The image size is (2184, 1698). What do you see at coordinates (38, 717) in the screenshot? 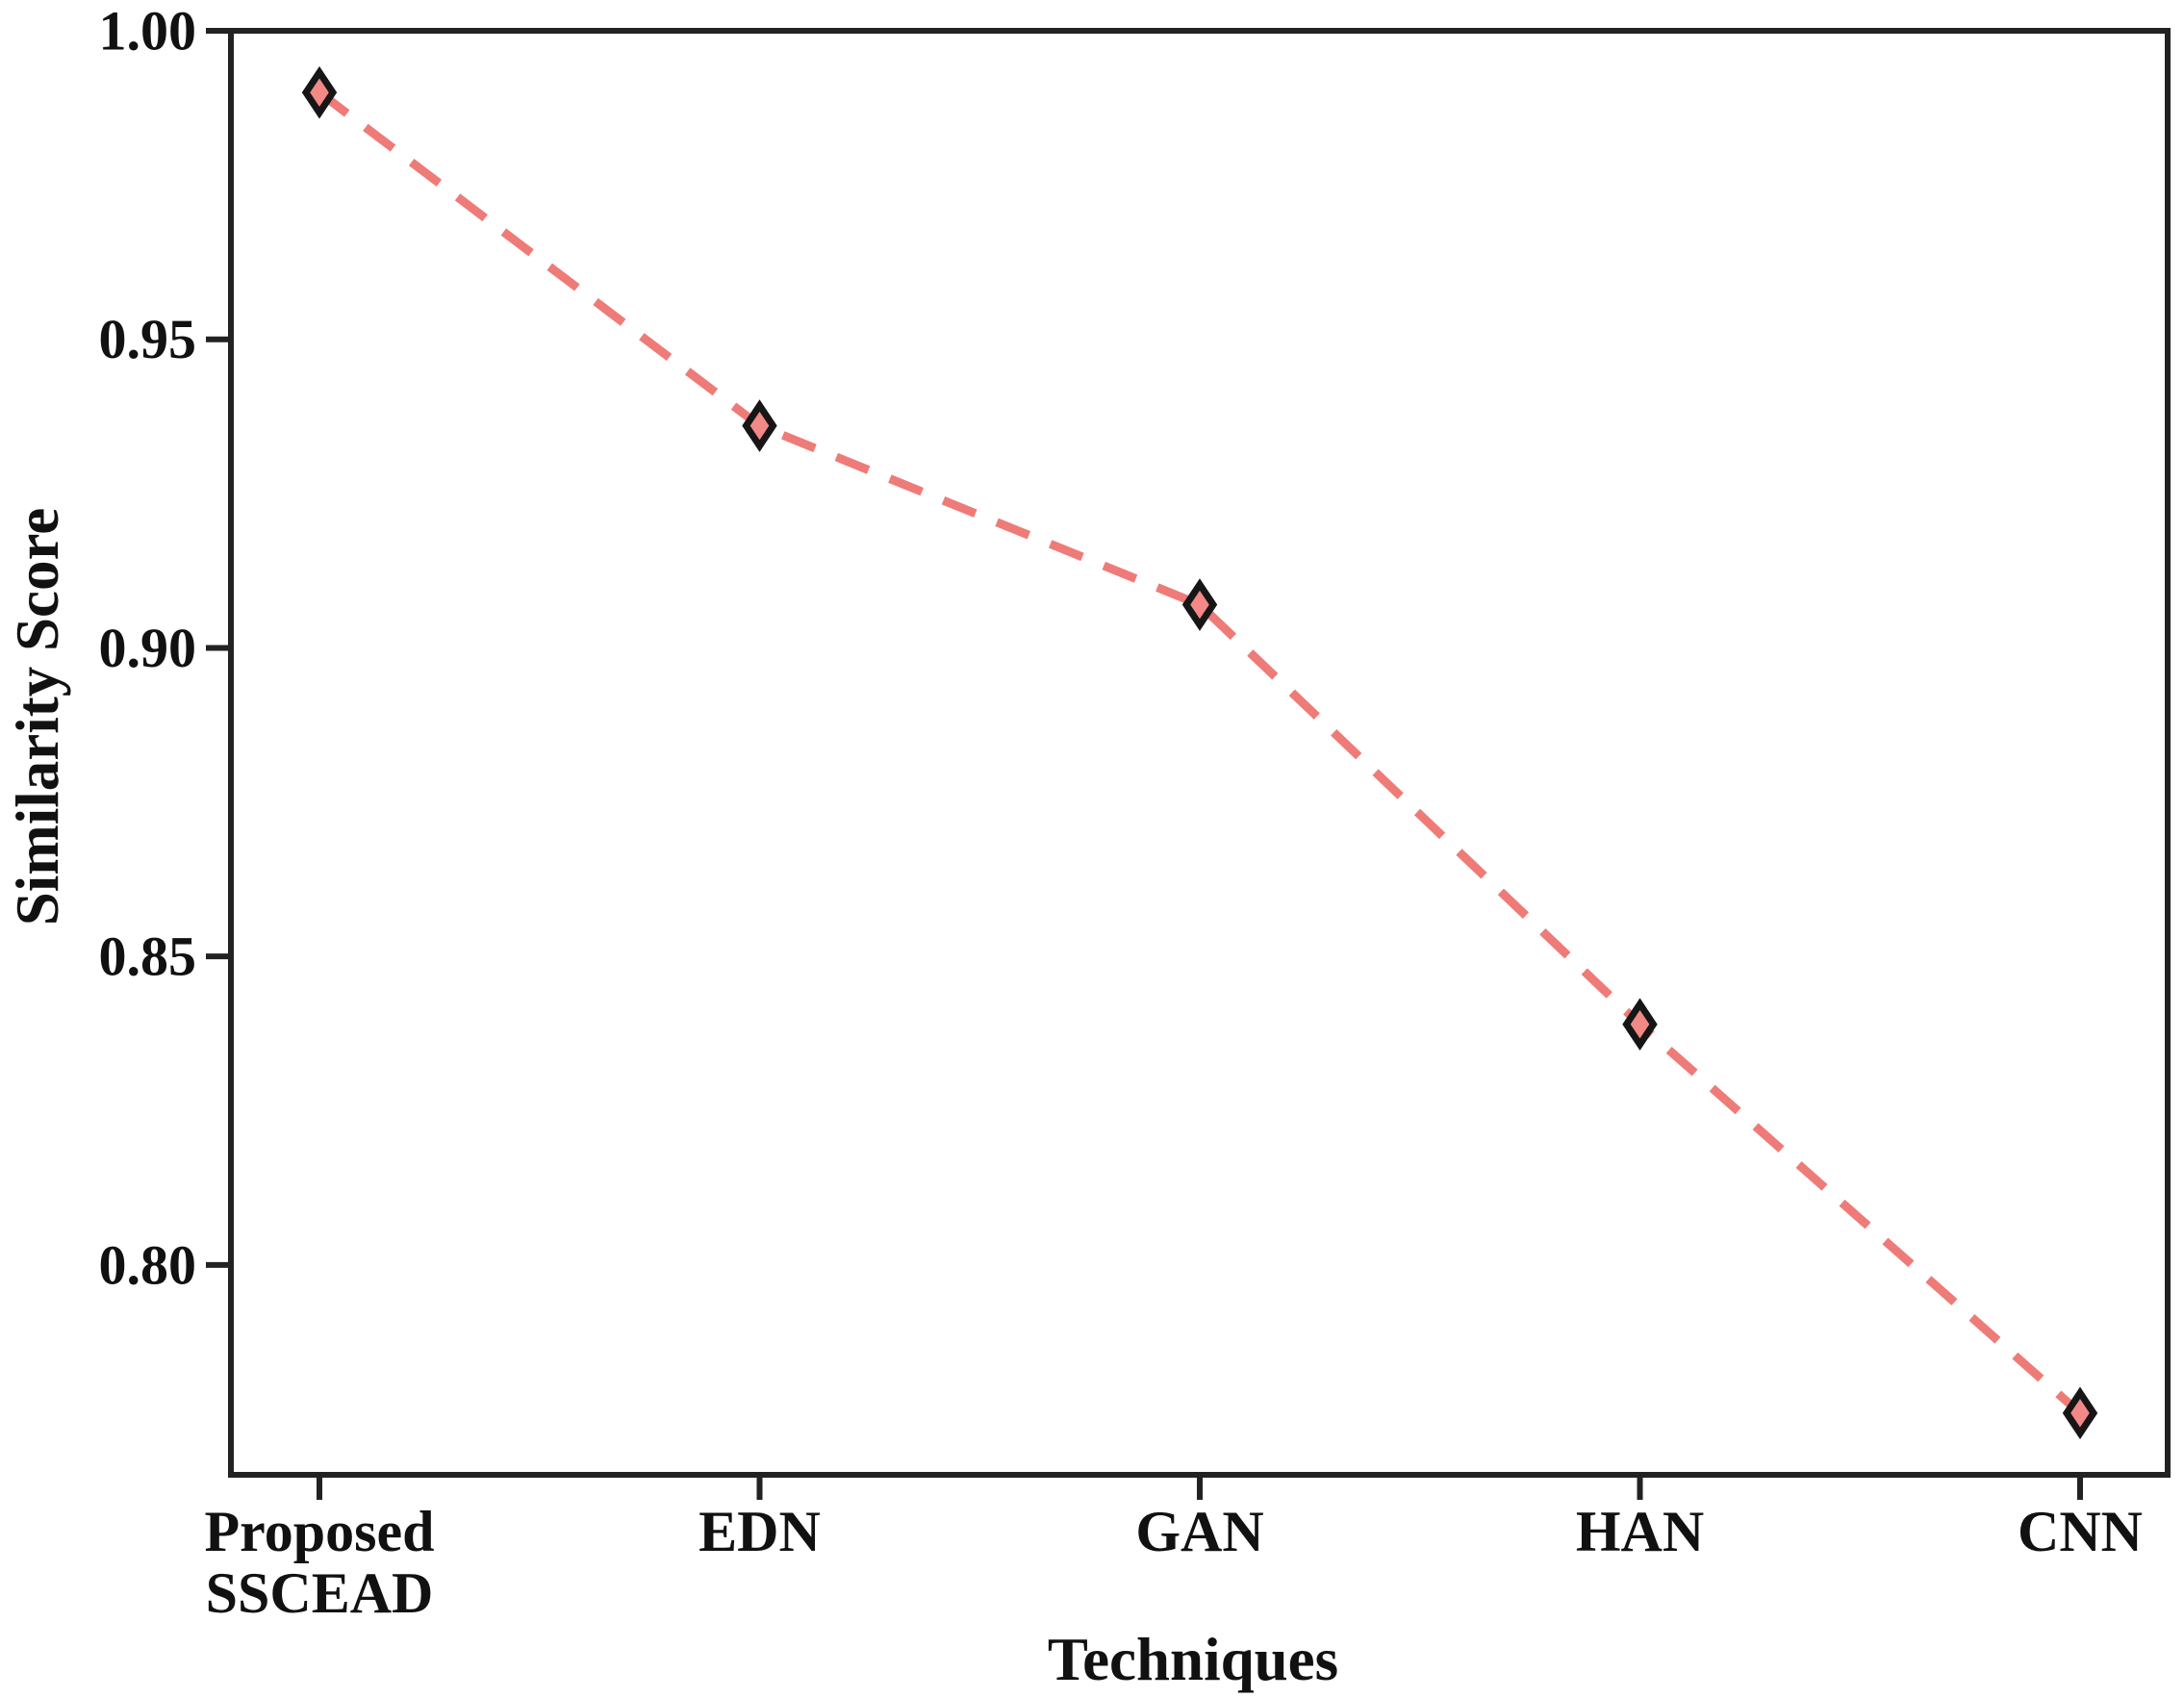
I see `y-axis-title: Similarity Score` at bounding box center [38, 717].